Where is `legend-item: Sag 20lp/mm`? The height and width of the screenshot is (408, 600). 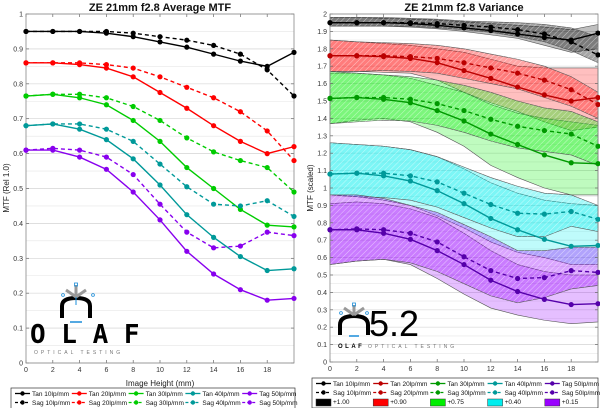
legend-item: Sag 20lp/mm is located at coordinates (99, 403).